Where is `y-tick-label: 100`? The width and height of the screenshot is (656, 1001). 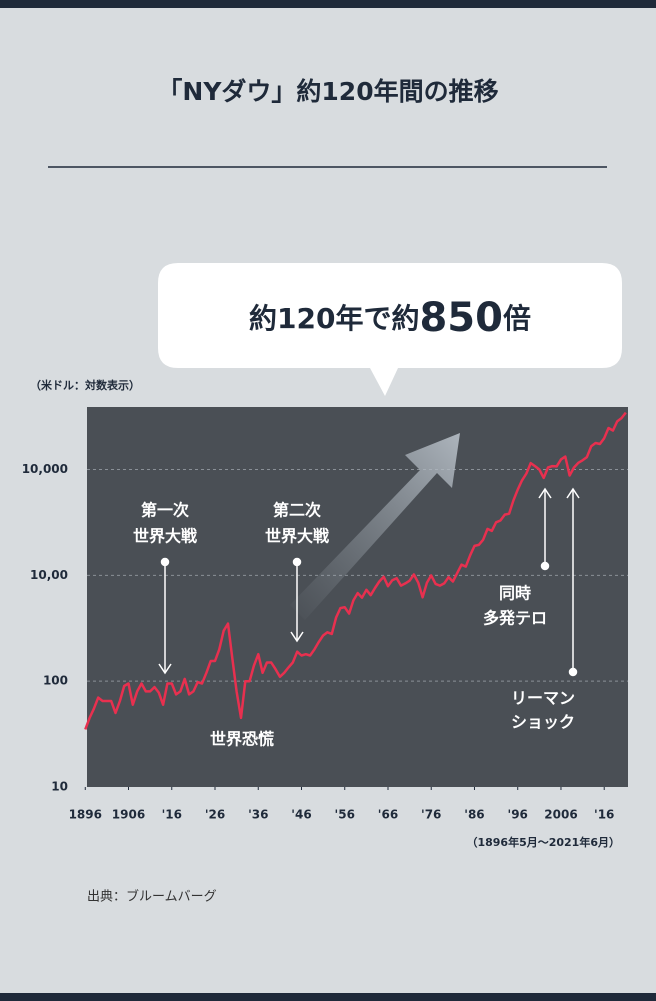
y-tick-label: 100 is located at coordinates (55, 681).